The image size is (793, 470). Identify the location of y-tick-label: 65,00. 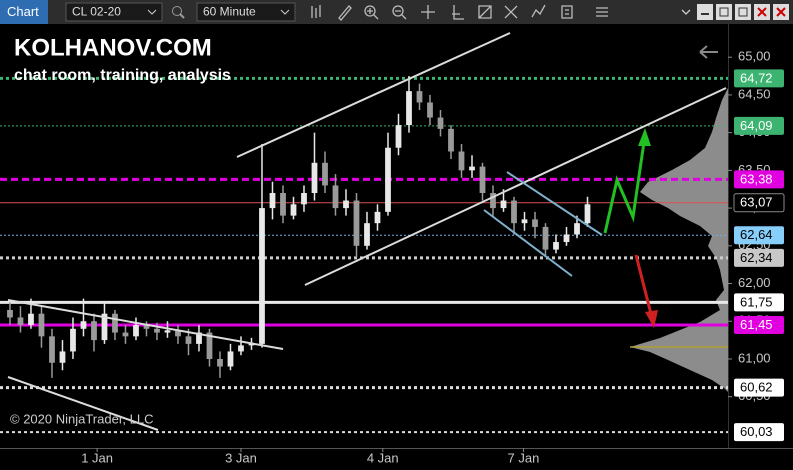
(754, 56).